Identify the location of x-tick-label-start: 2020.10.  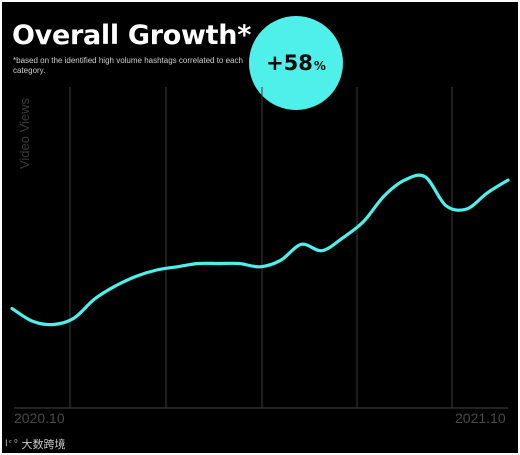
(39, 418).